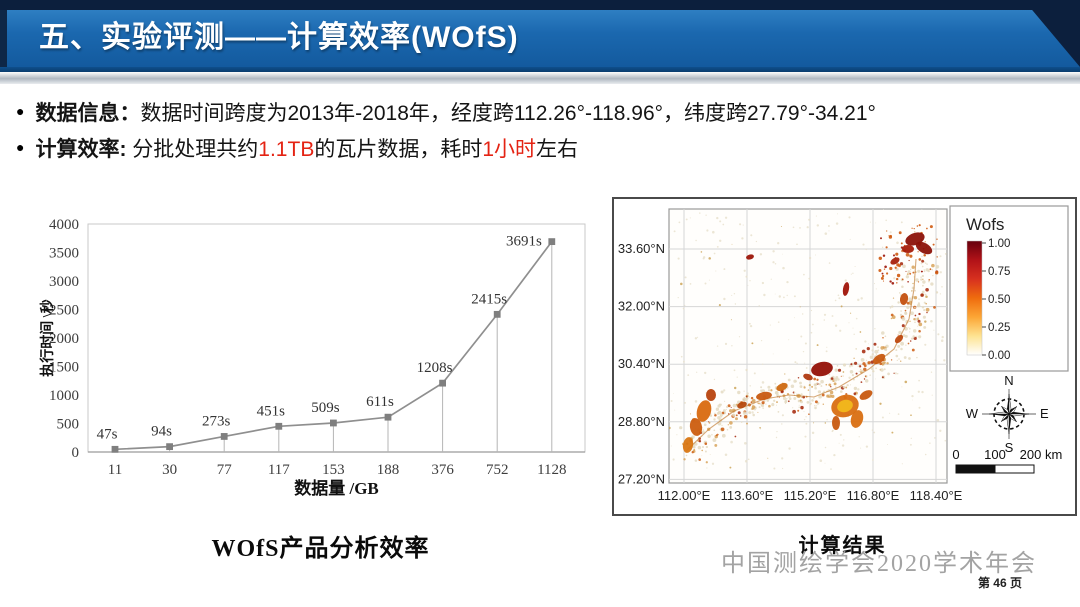 Image resolution: width=1080 pixels, height=607 pixels. I want to click on data-point-label: 2415s, so click(489, 299).